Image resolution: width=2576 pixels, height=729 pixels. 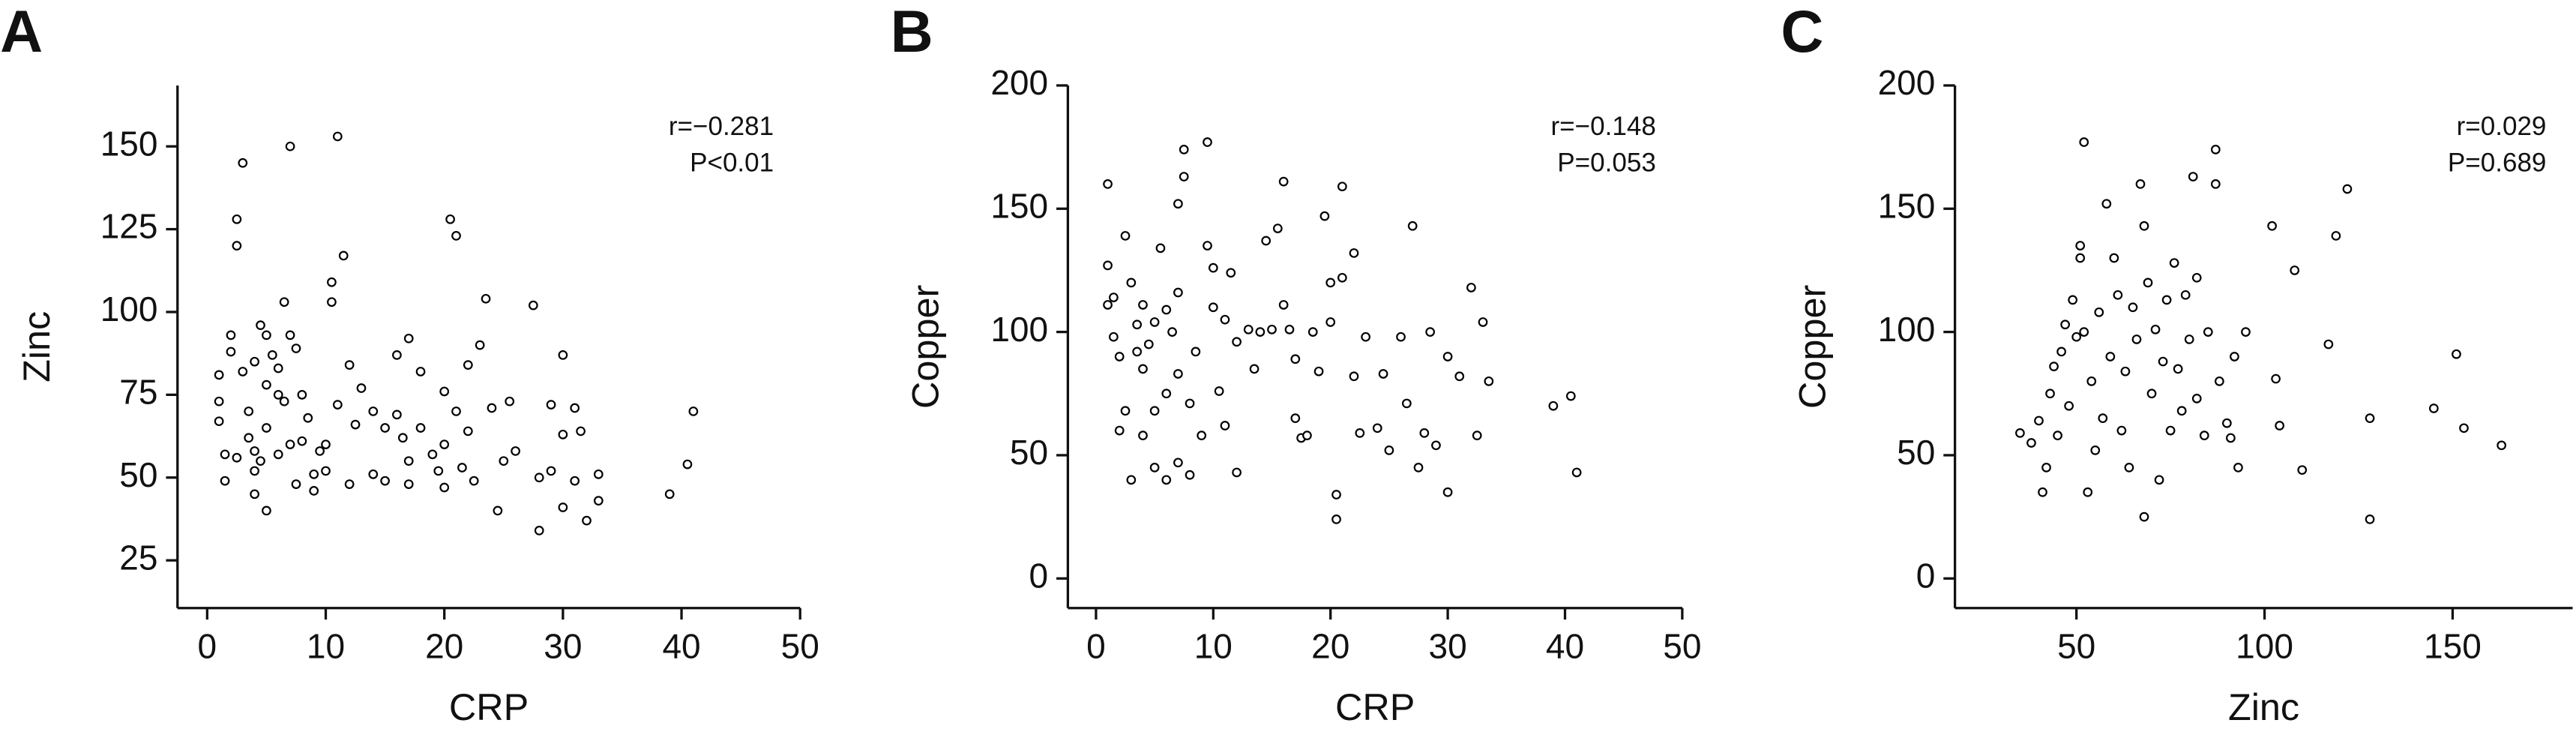 I want to click on y-tick-label: 100, so click(x=1019, y=329).